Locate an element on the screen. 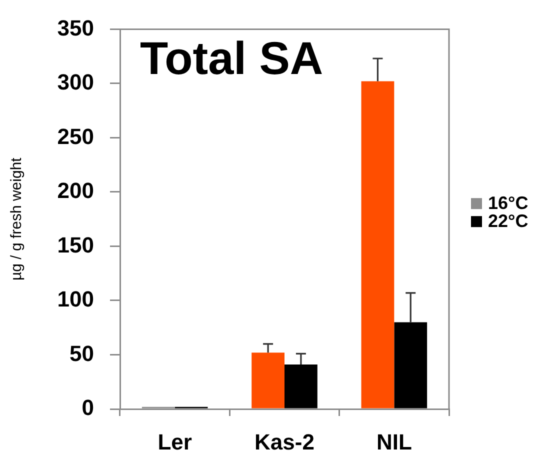 This screenshot has height=461, width=548. y-axis-title: µg / g fresh weight is located at coordinates (17, 218).